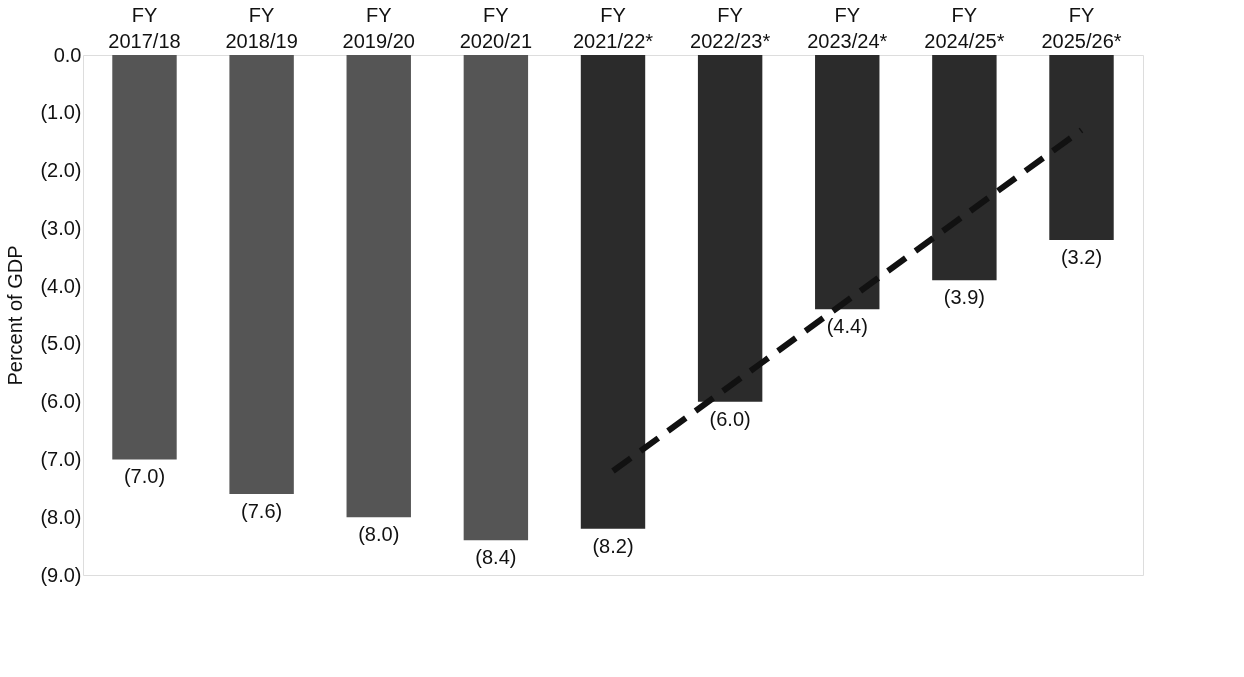 This screenshot has height=677, width=1244. Describe the element at coordinates (496, 27) in the screenshot. I see `x-tick-label: FY 2020/21` at that location.